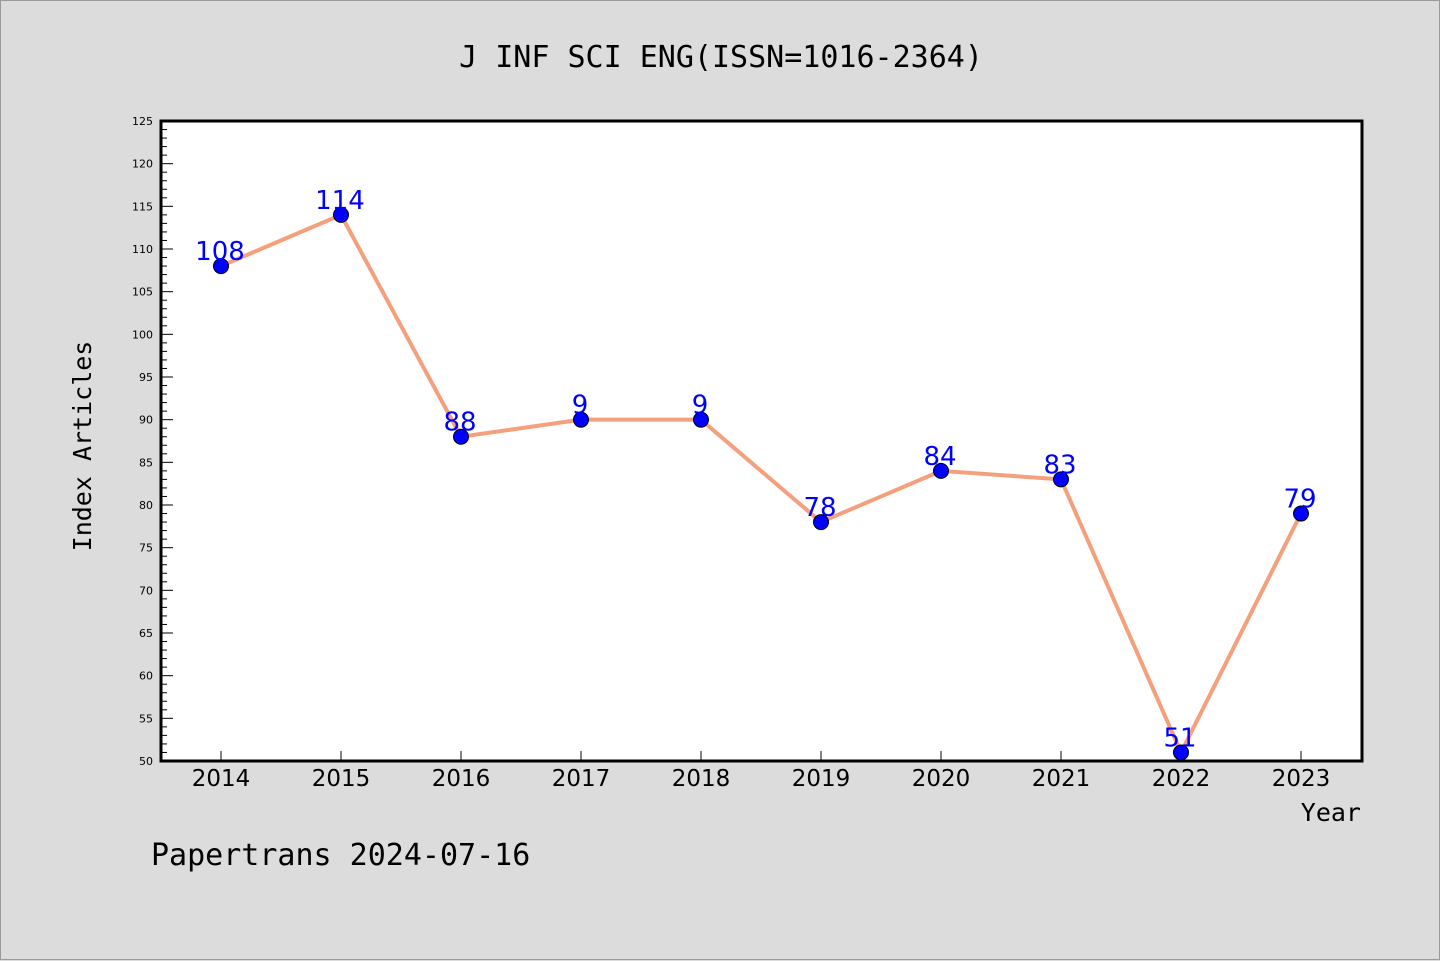  I want to click on x-tick-label: 2019, so click(821, 779).